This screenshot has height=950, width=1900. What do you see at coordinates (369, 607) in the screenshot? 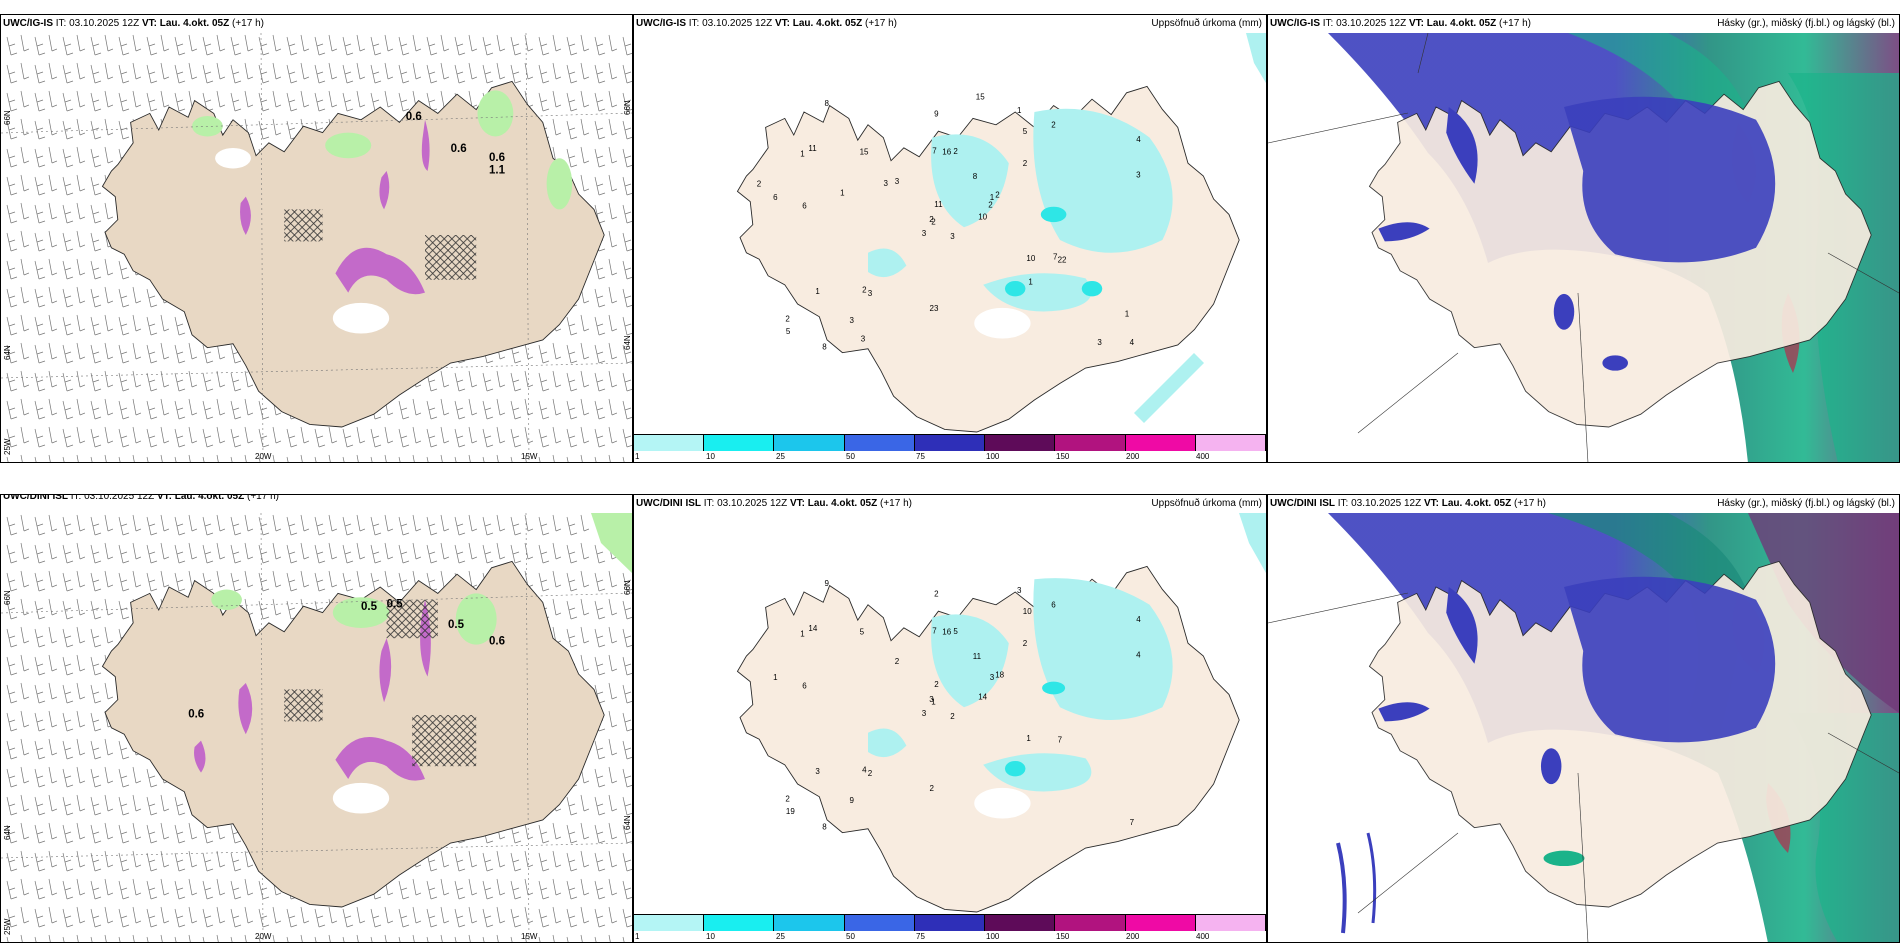
I see `point-value: 0.5` at bounding box center [369, 607].